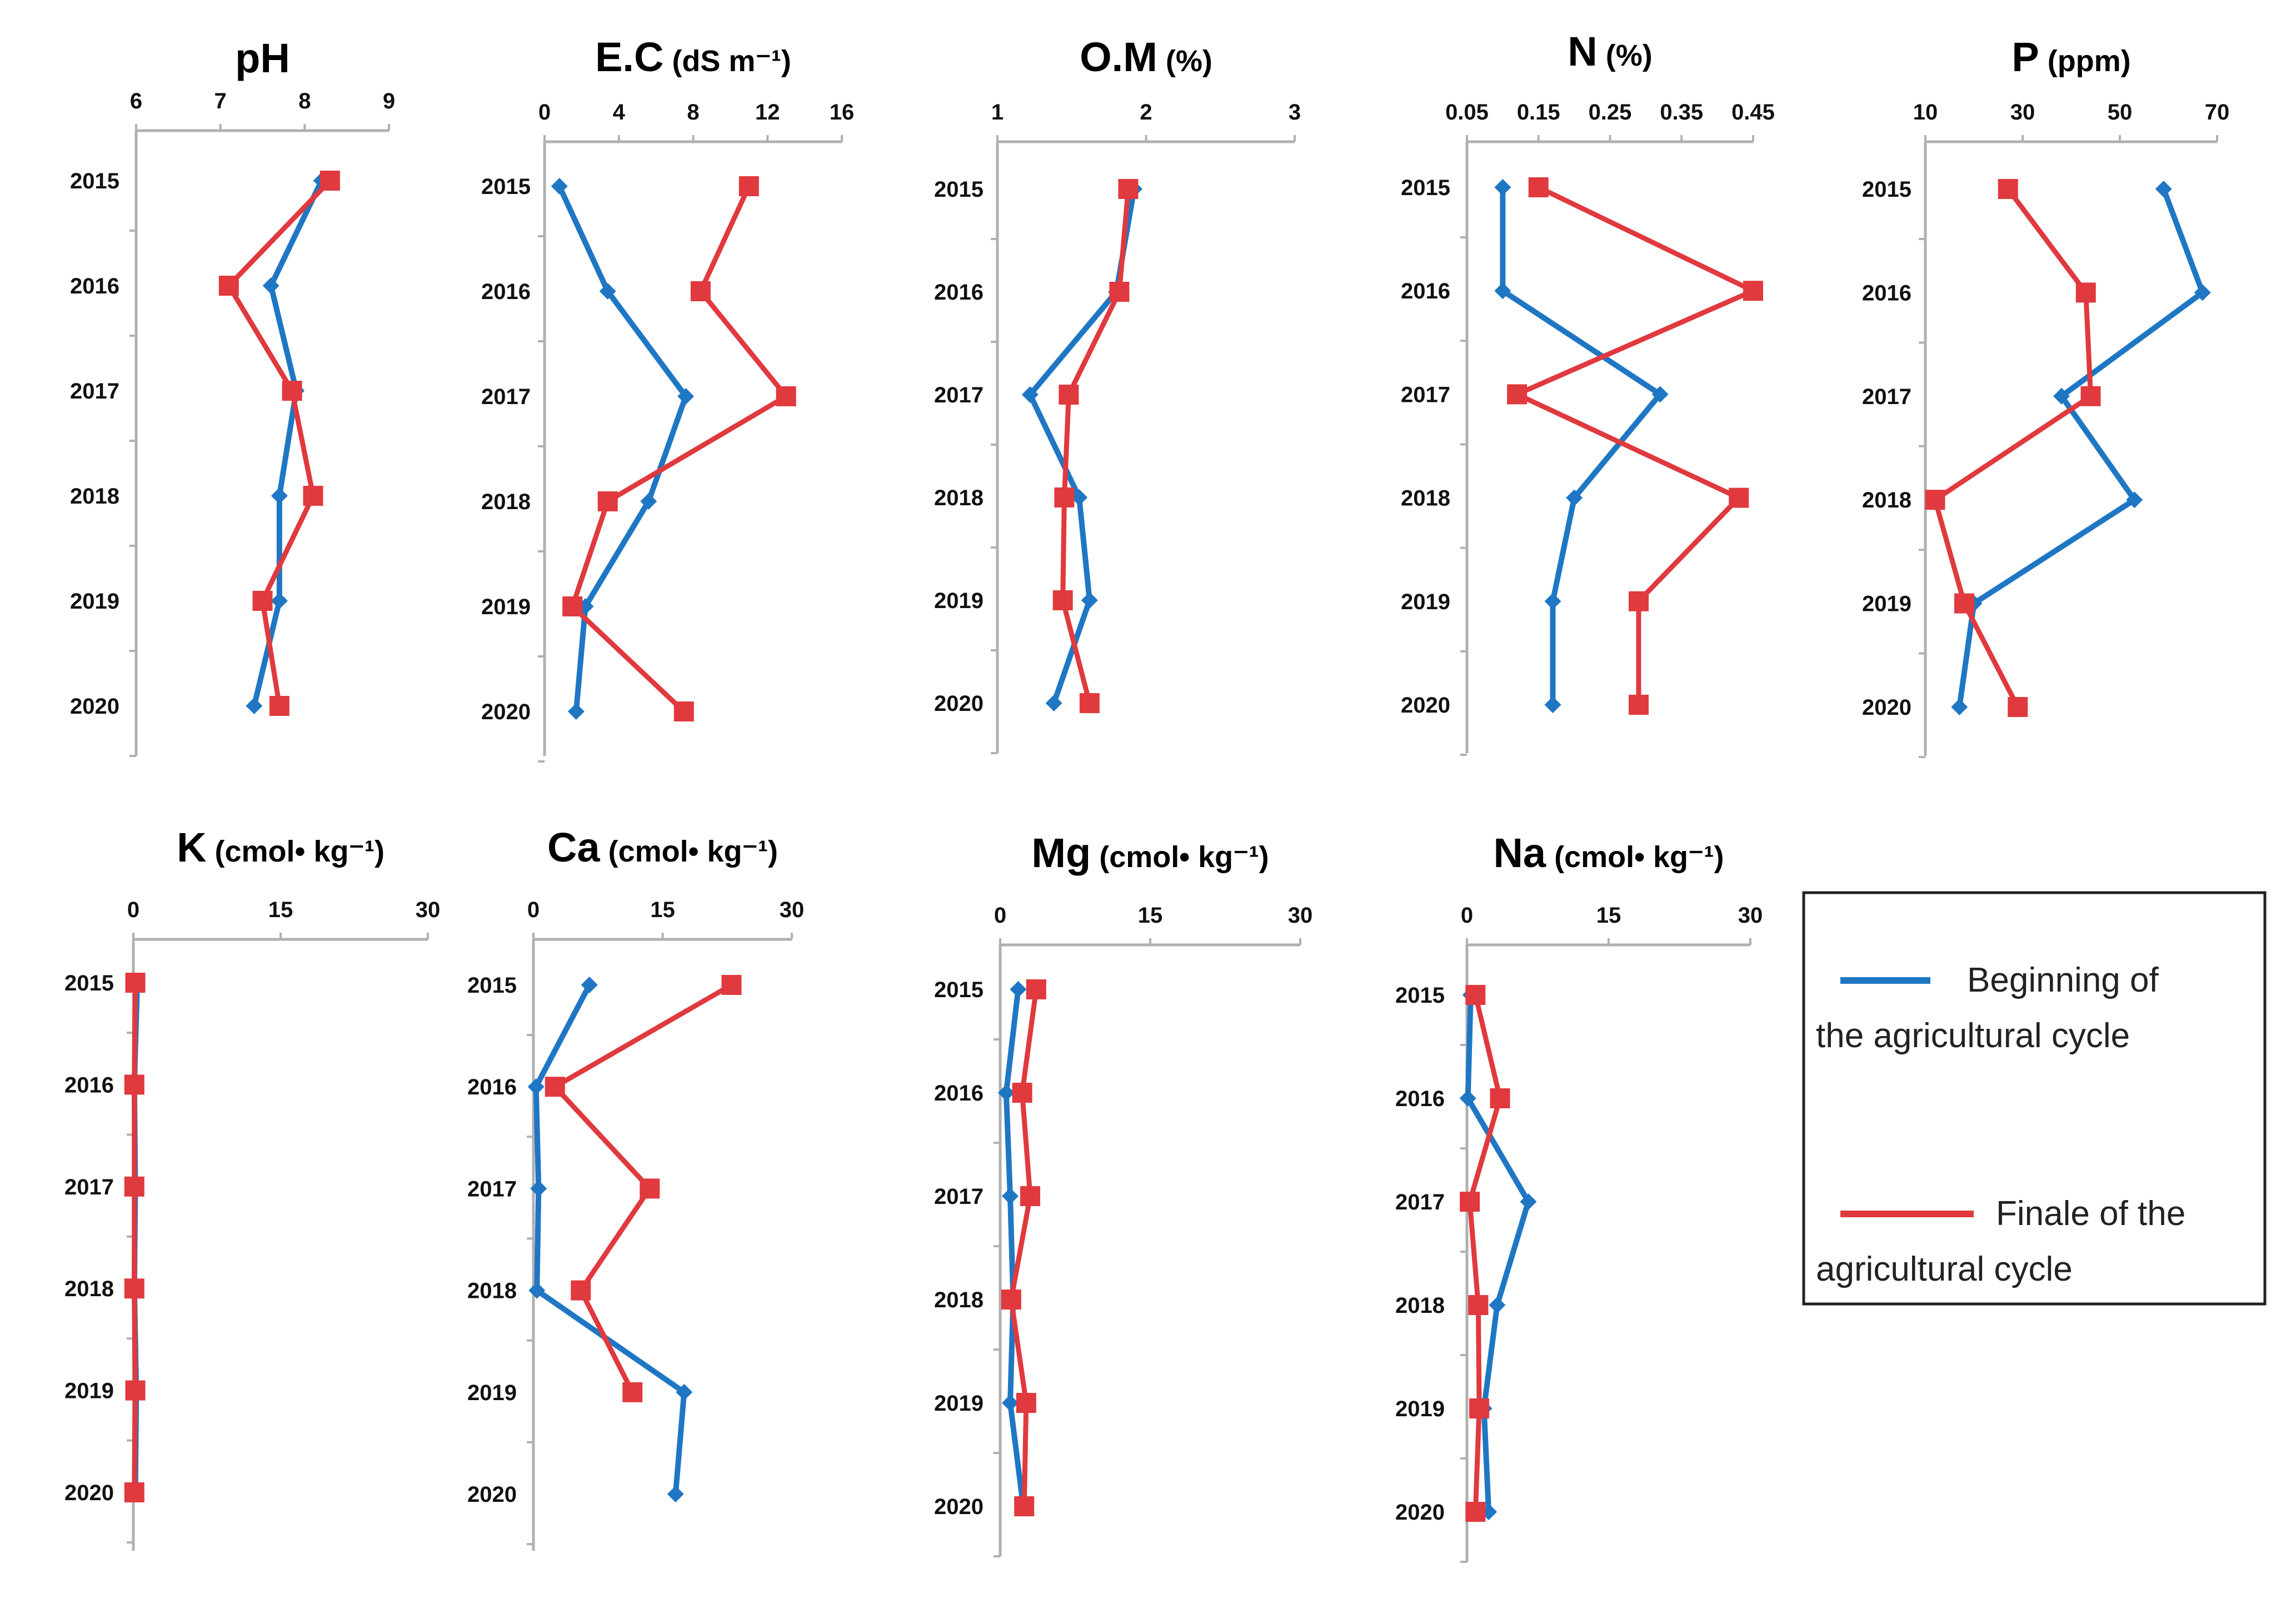  Describe the element at coordinates (1987, 1008) in the screenshot. I see `legend-label-begin: Beginning of the agricultural cycle` at that location.